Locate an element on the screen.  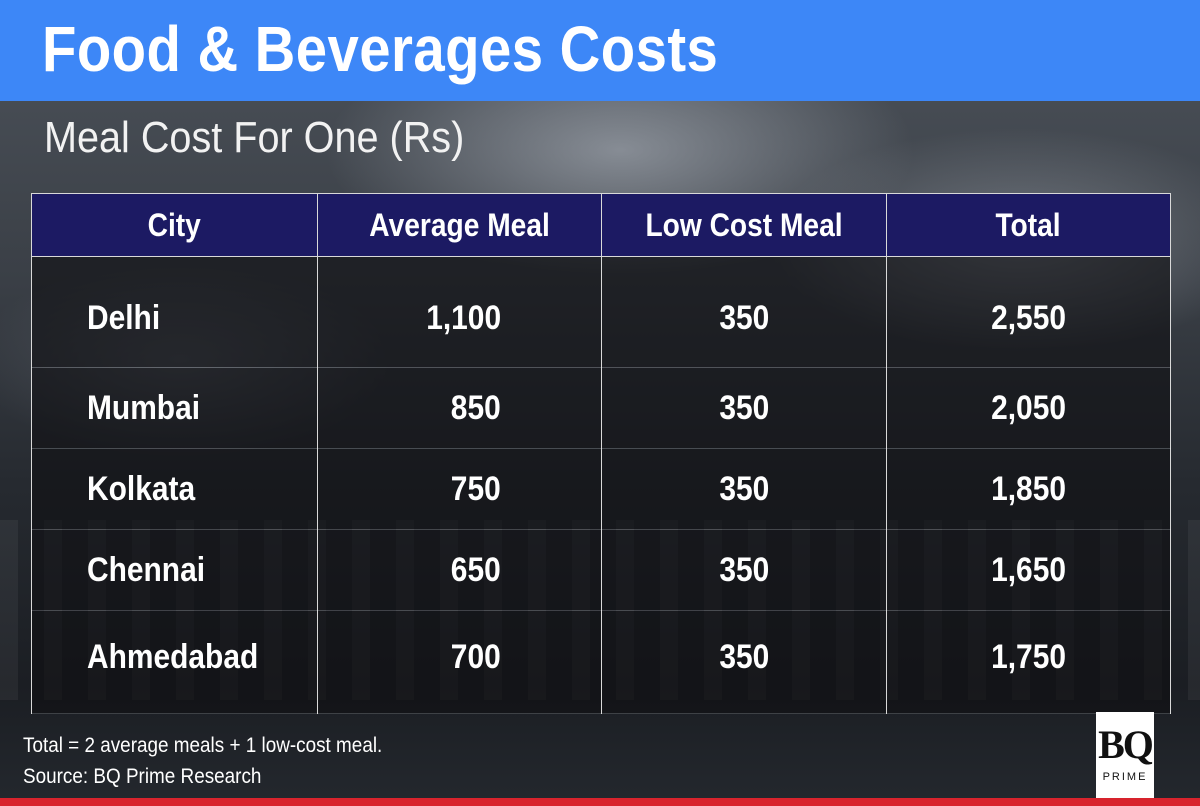
average-meal-cell: 750 is located at coordinates (459, 489).